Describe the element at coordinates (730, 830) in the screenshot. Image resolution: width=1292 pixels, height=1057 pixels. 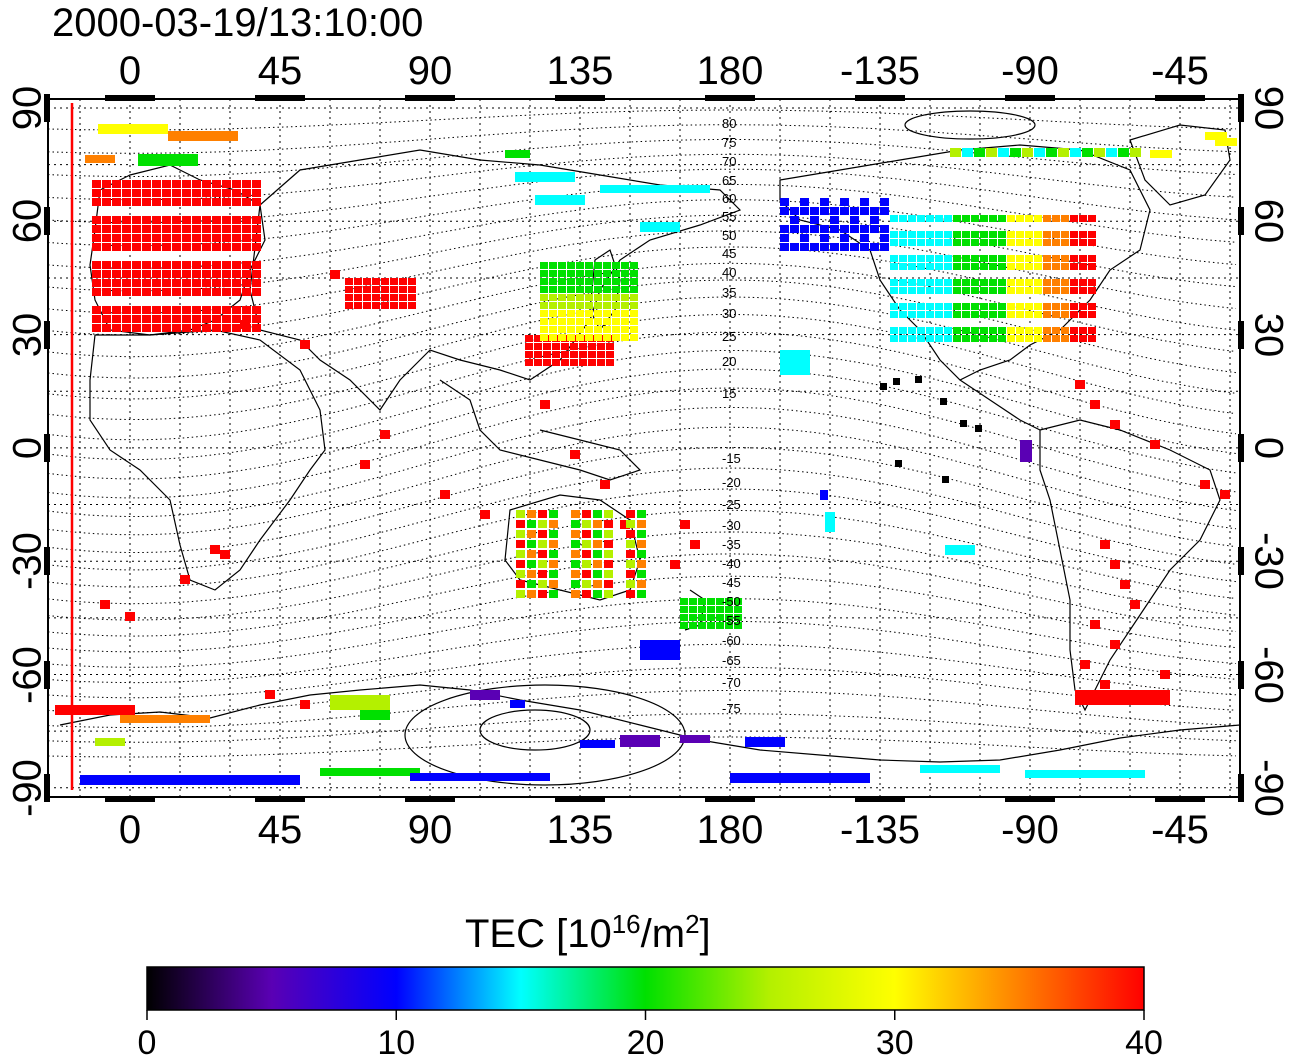
I see `bottom-lon-tick-label: 180` at that location.